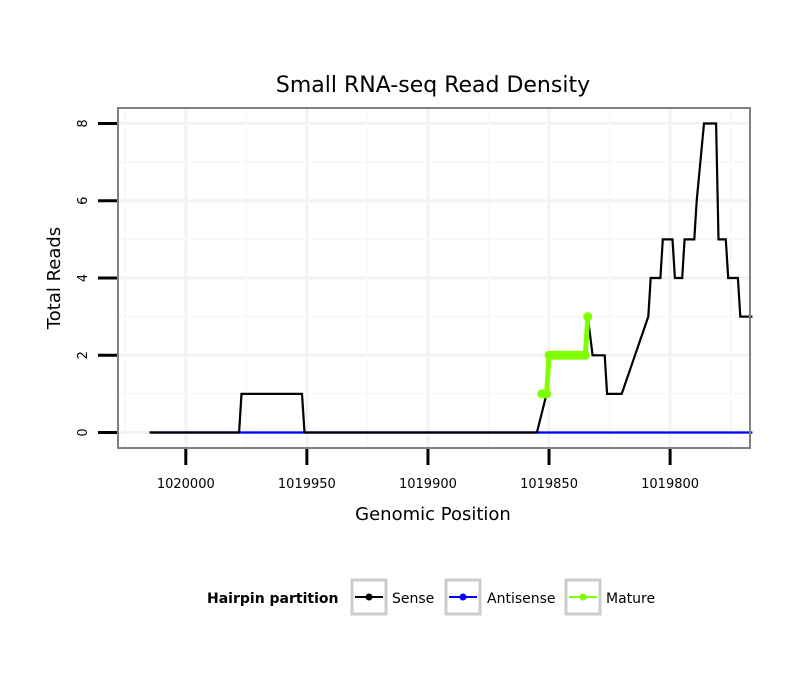 Image resolution: width=810 pixels, height=690 pixels. I want to click on y-axis-title: Total Reads, so click(54, 278).